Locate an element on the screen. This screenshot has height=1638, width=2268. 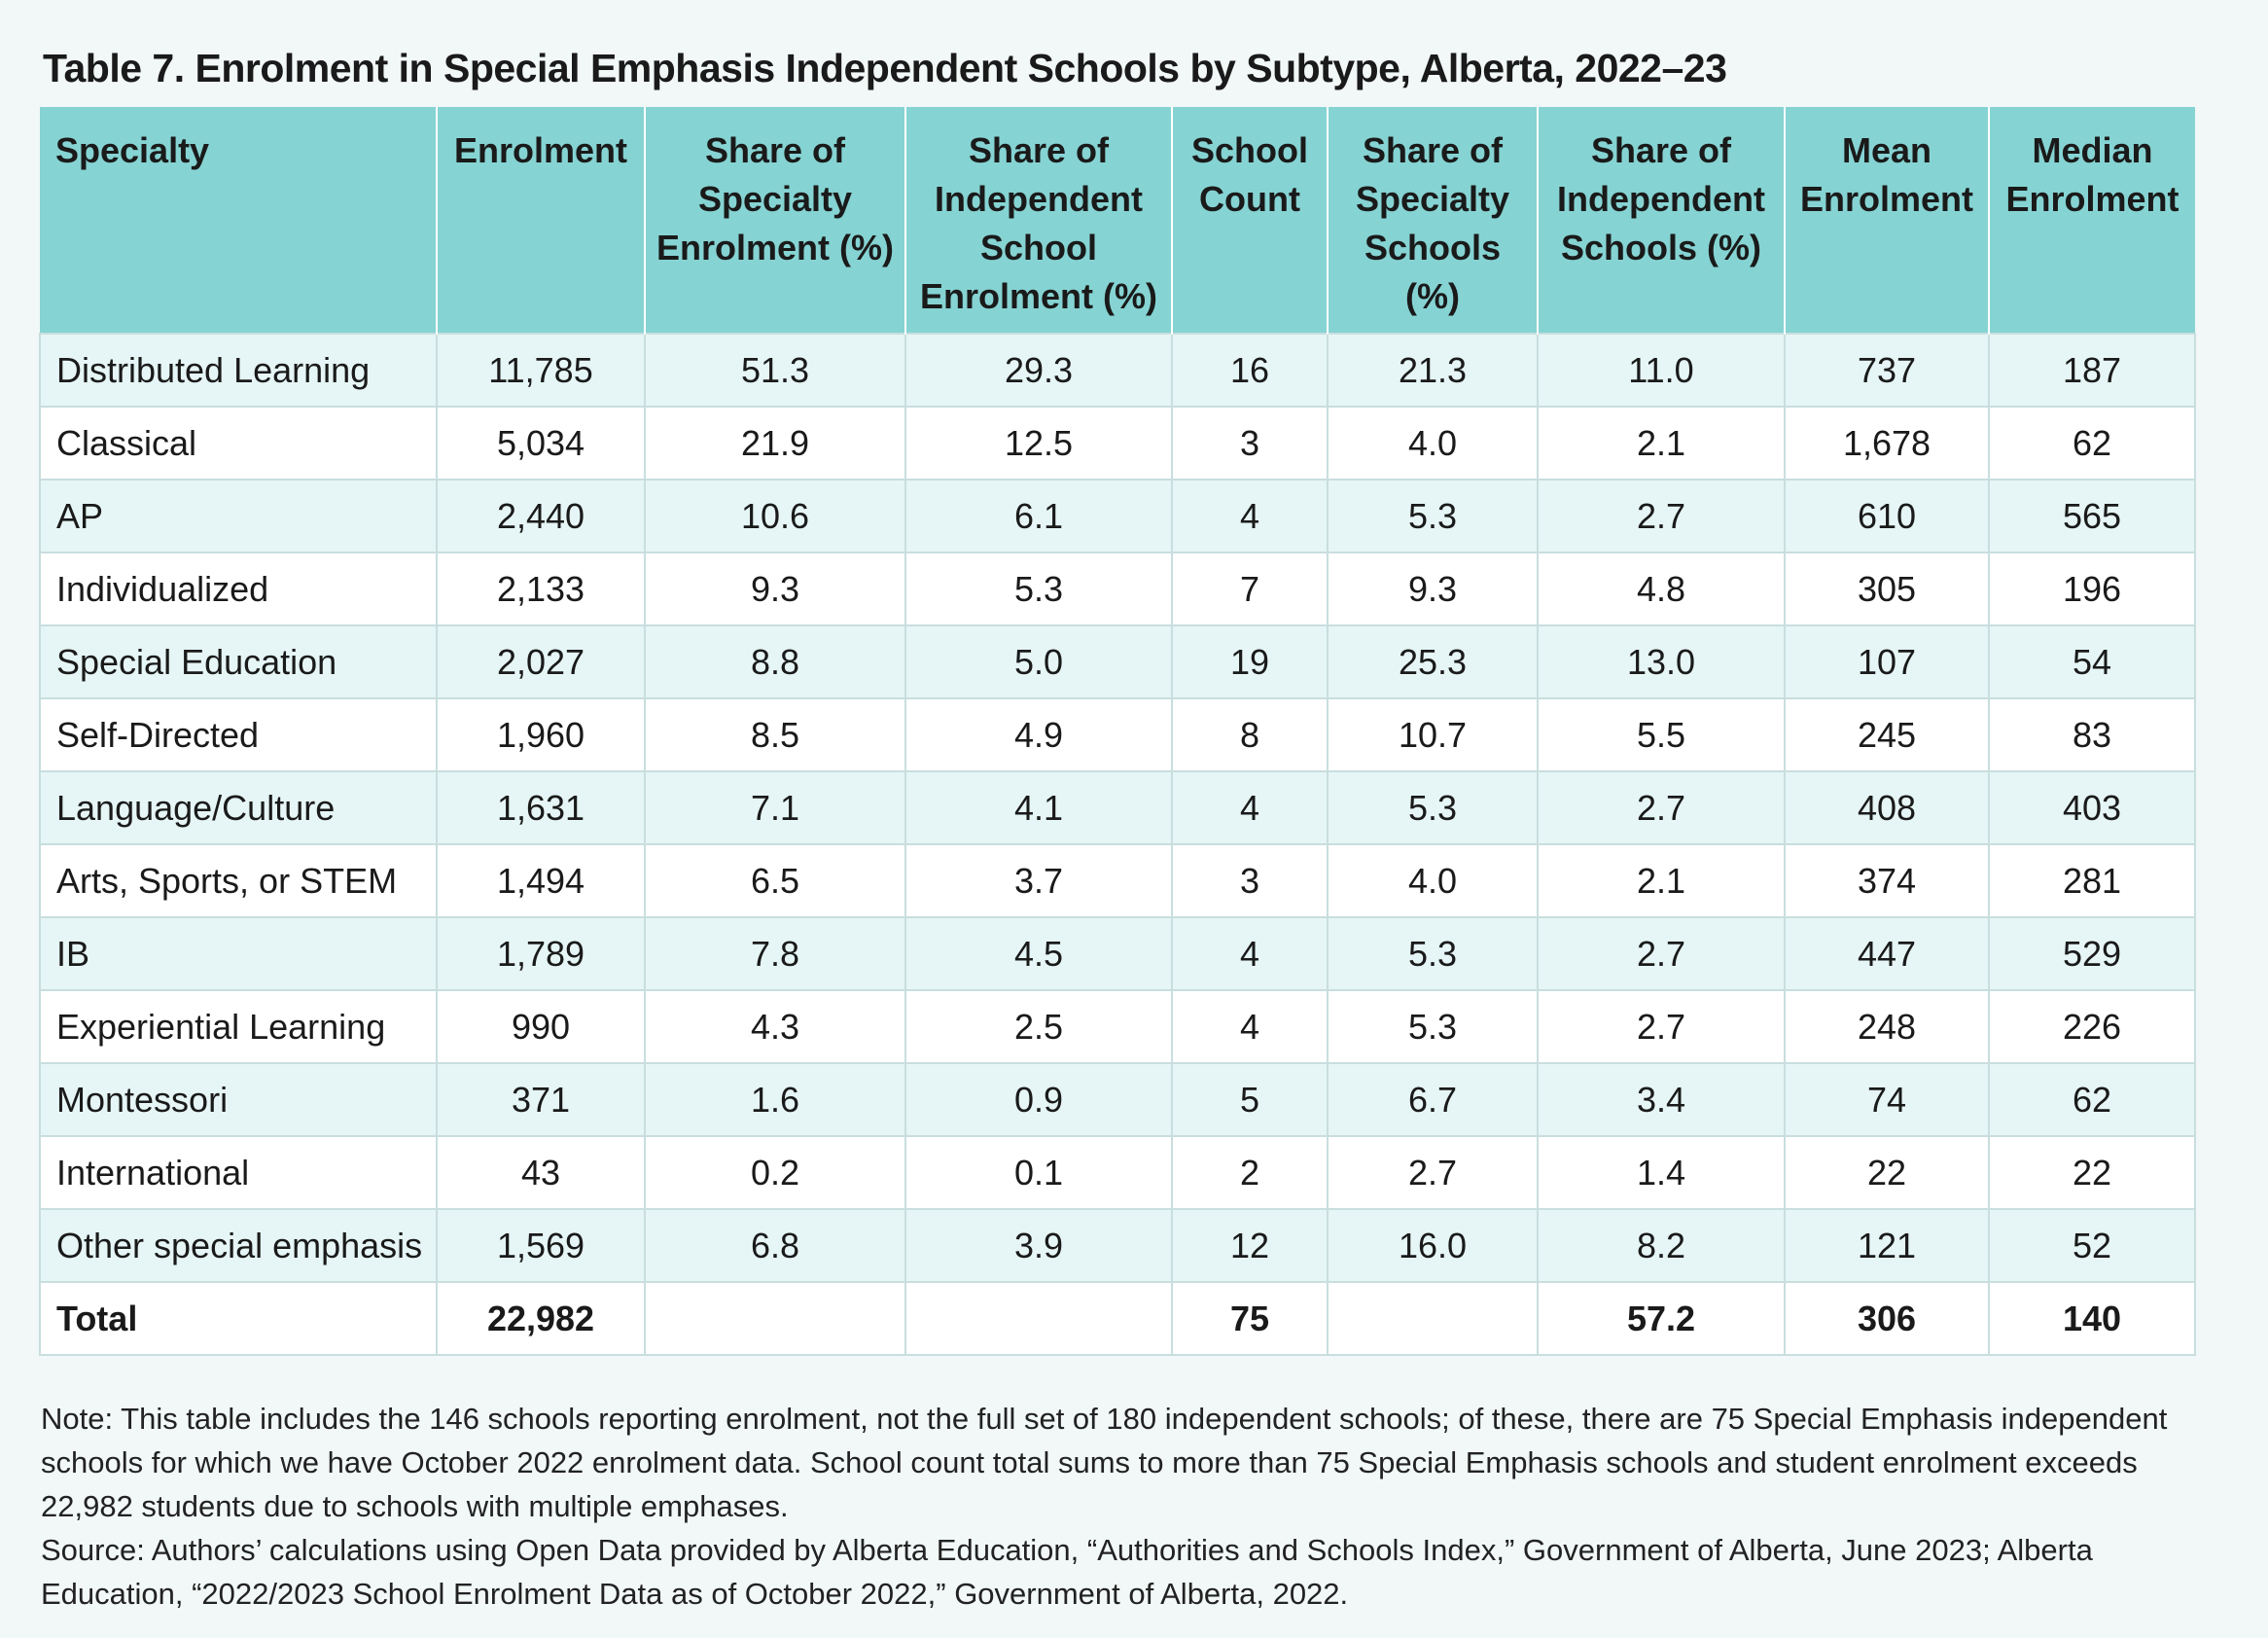
value-cell: 6.1 is located at coordinates (1038, 516).